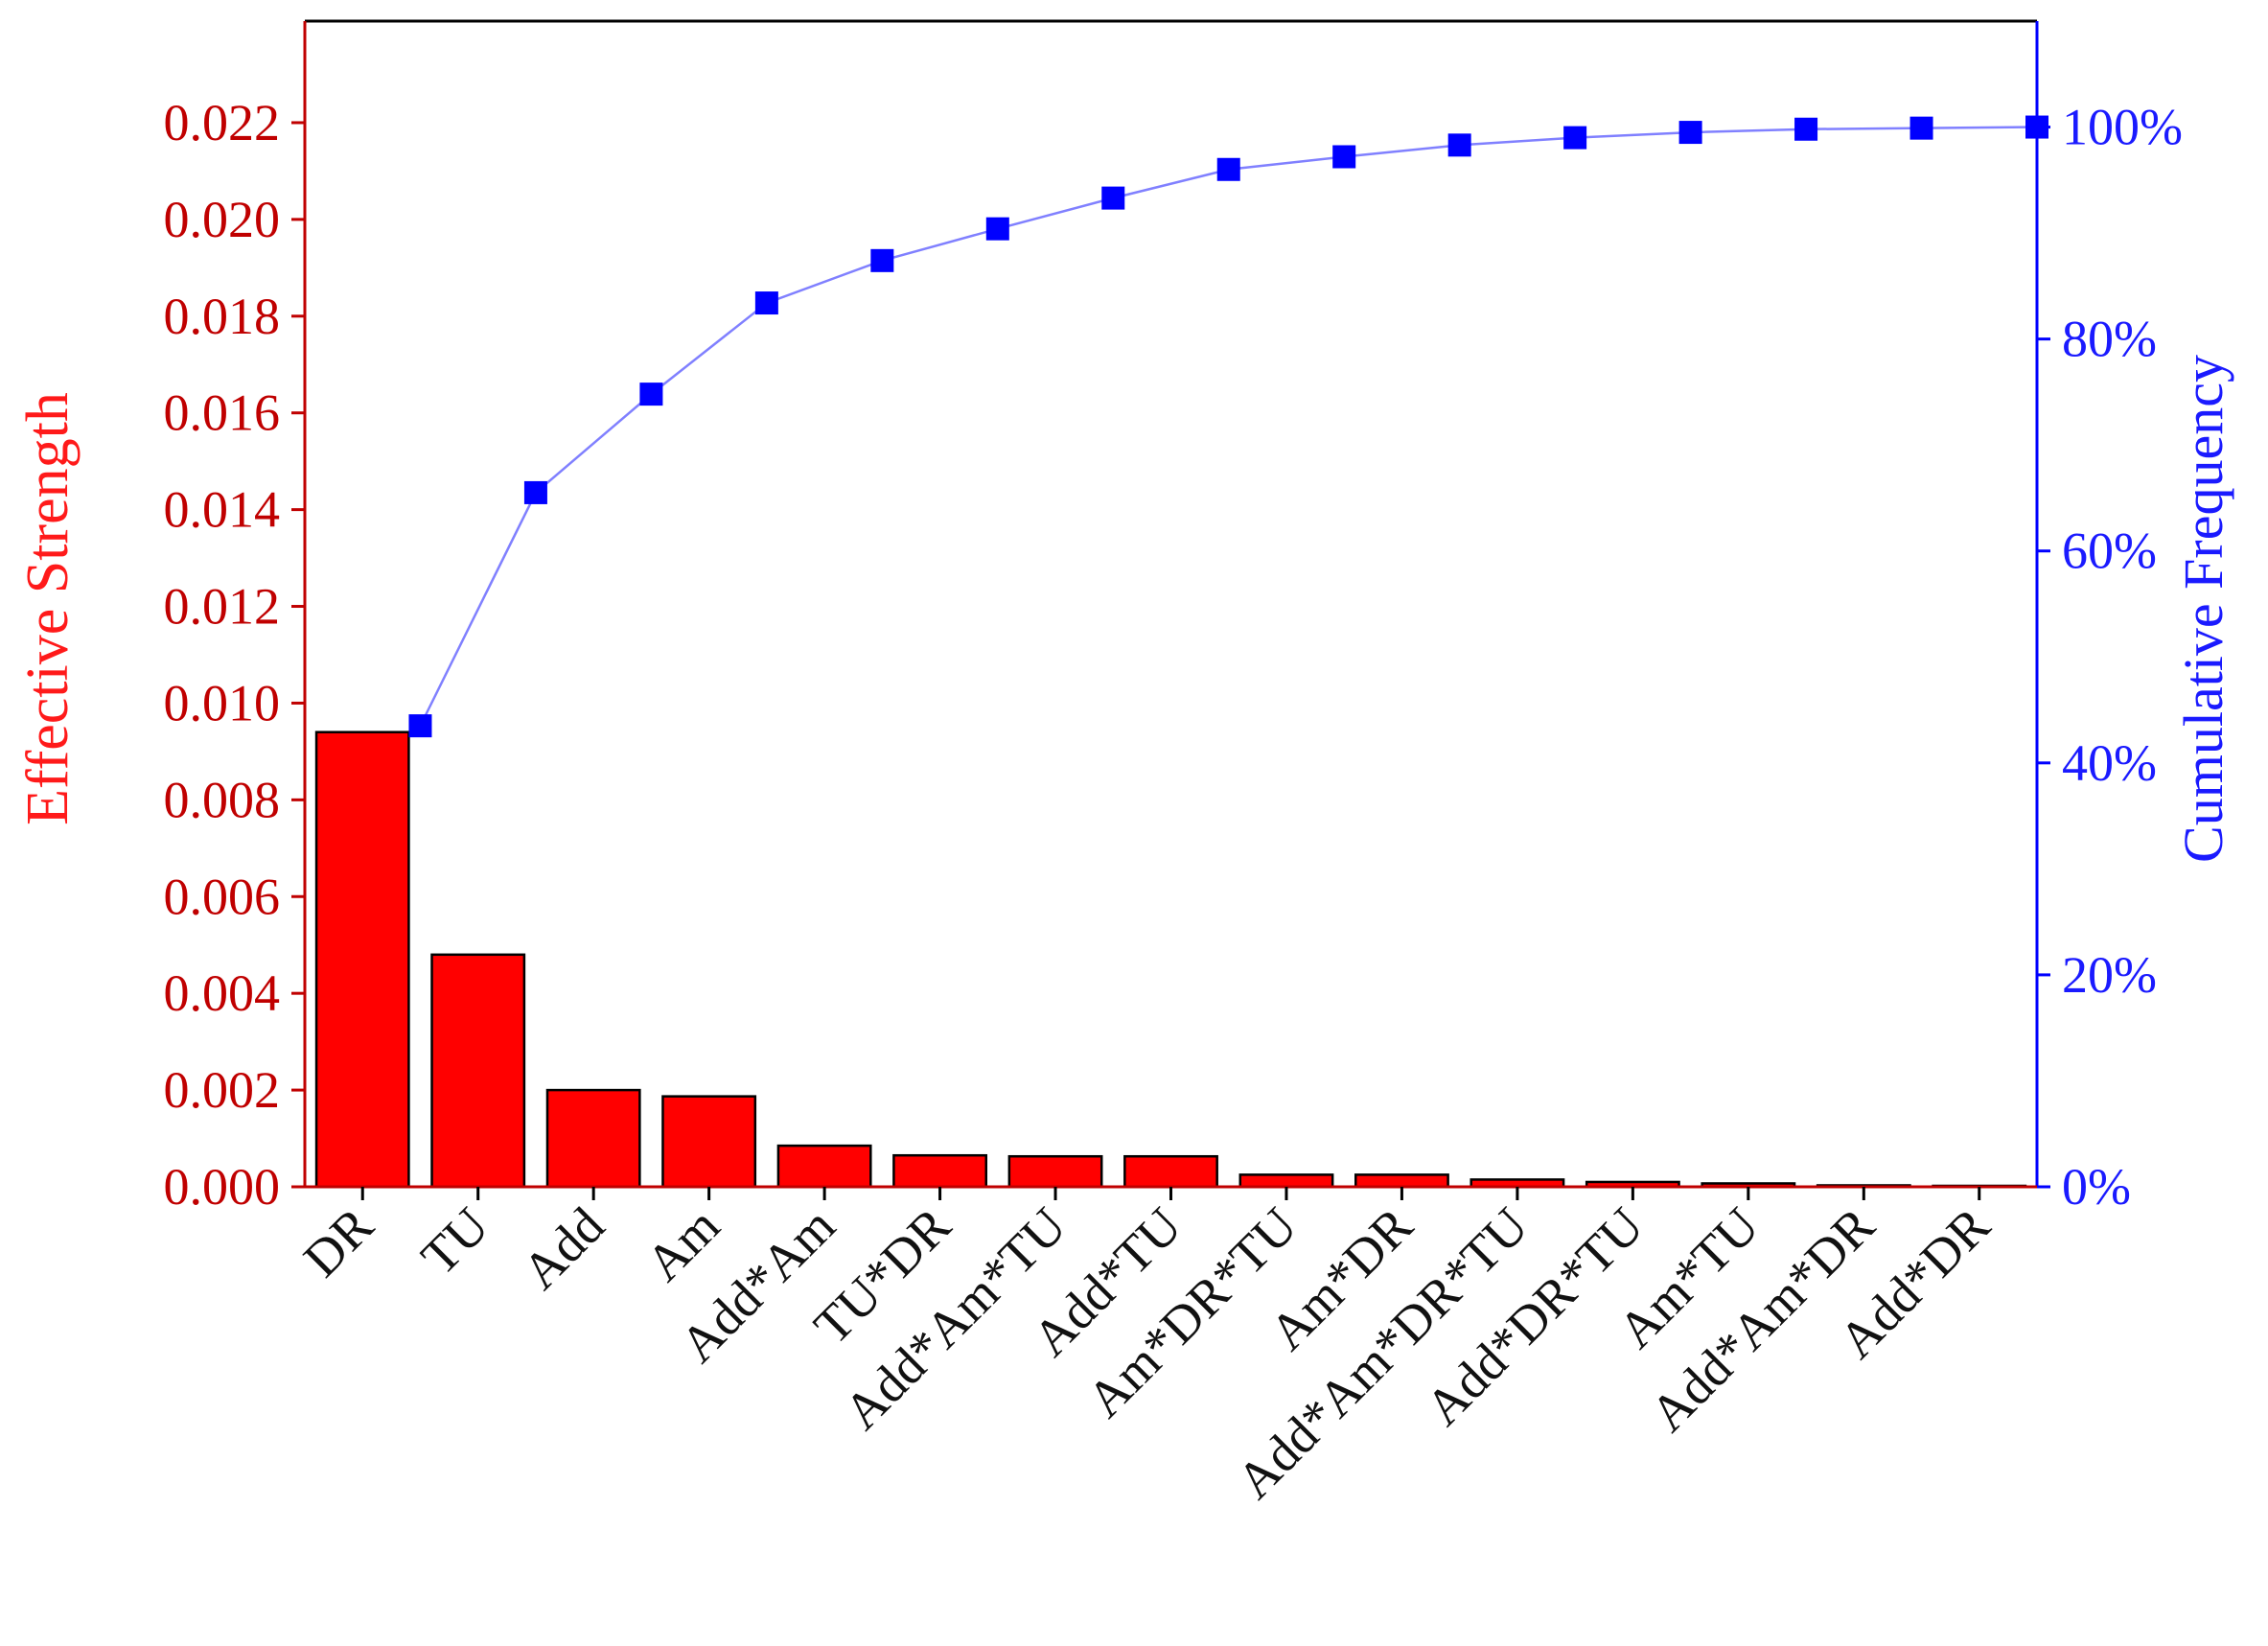  Describe the element at coordinates (2109, 975) in the screenshot. I see `right-tick-label: 20%` at that location.